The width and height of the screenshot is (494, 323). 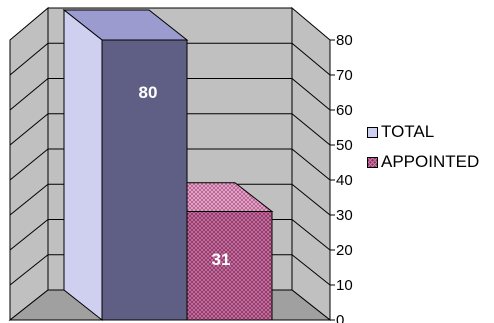 What do you see at coordinates (185, 176) in the screenshot?
I see `data-labels: 80 31` at bounding box center [185, 176].